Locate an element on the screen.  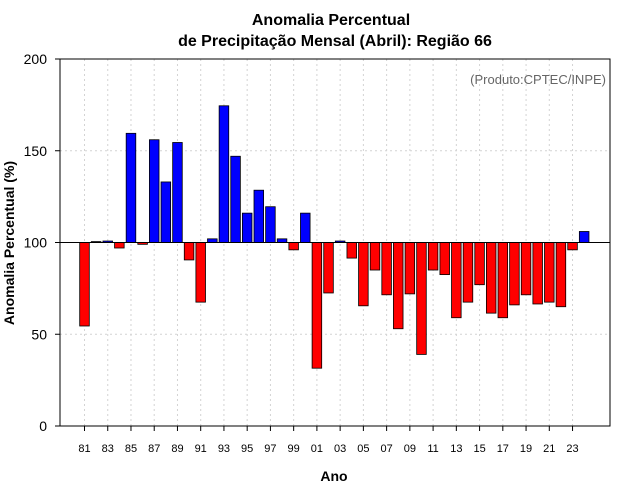
x-tick-label: 21 is located at coordinates (549, 449).